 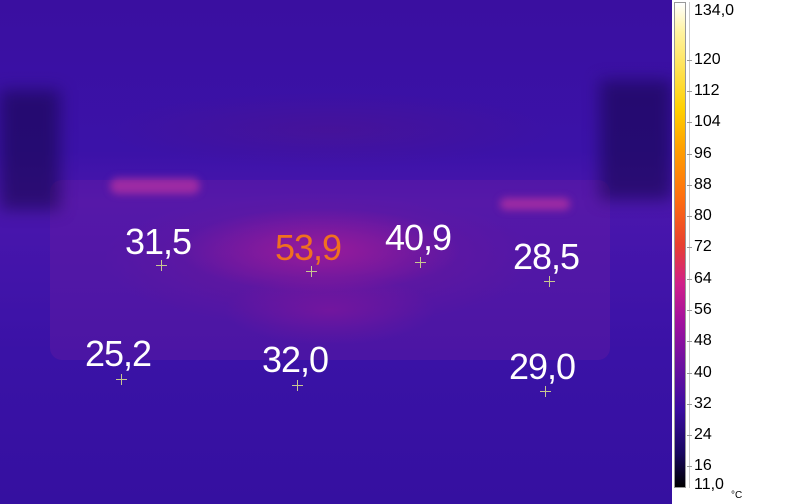 I want to click on temperature-label: 28,5, so click(x=546, y=256).